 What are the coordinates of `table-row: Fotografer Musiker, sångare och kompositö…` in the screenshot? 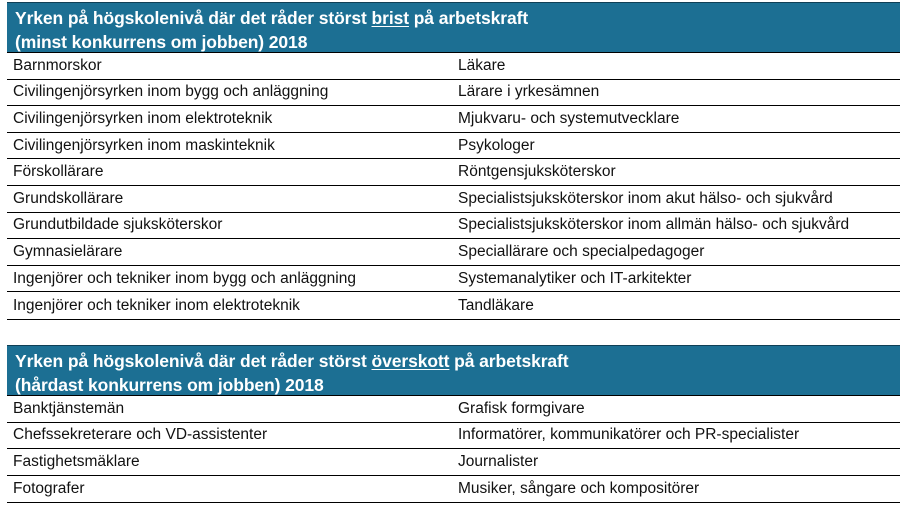 It's located at (453, 489).